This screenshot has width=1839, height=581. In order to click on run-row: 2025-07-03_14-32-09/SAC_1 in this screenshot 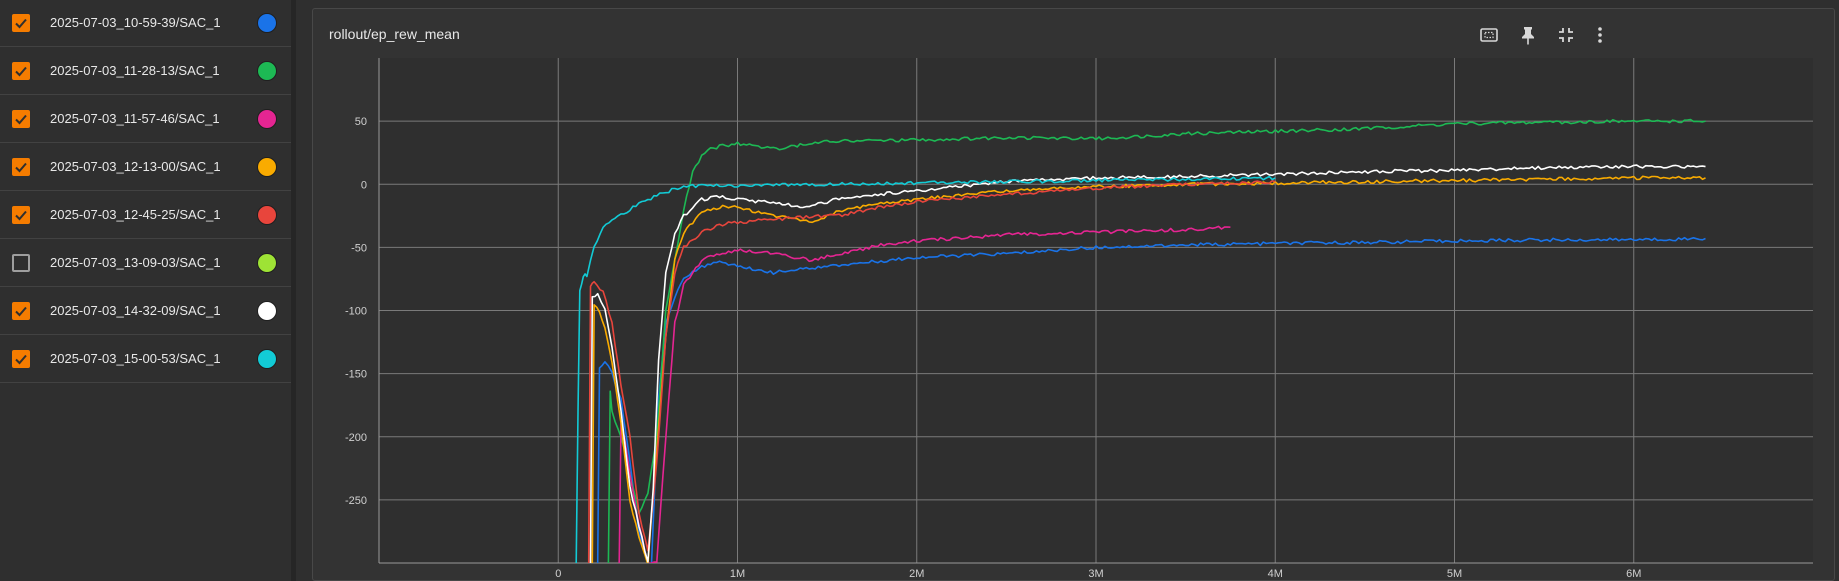, I will do `click(145, 311)`.